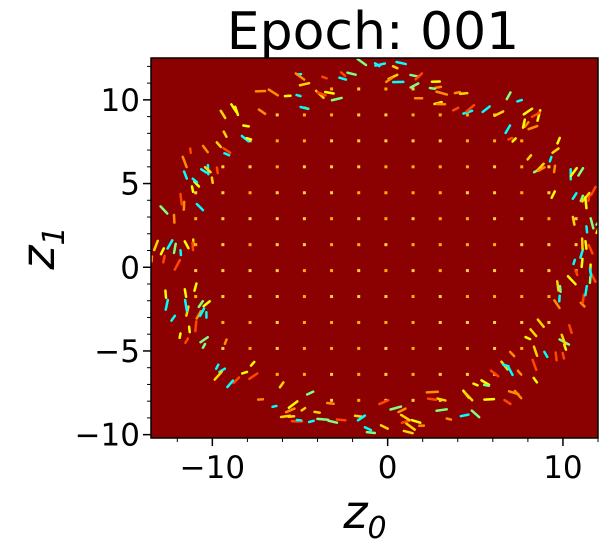  What do you see at coordinates (388, 468) in the screenshot?
I see `x-tick-label: 0` at bounding box center [388, 468].